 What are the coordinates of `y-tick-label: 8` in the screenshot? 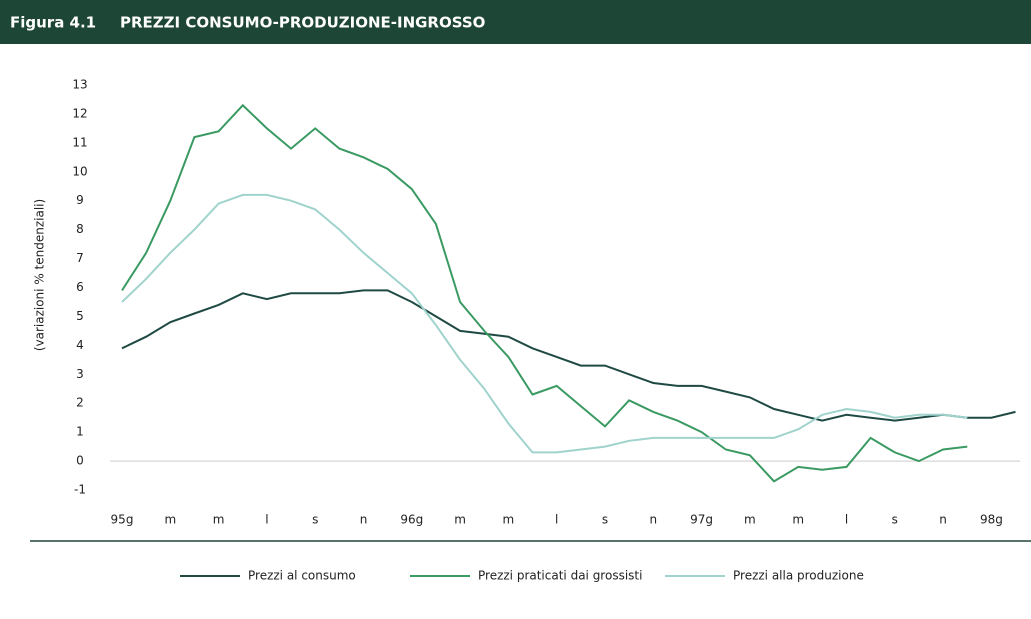 It's located at (80, 229).